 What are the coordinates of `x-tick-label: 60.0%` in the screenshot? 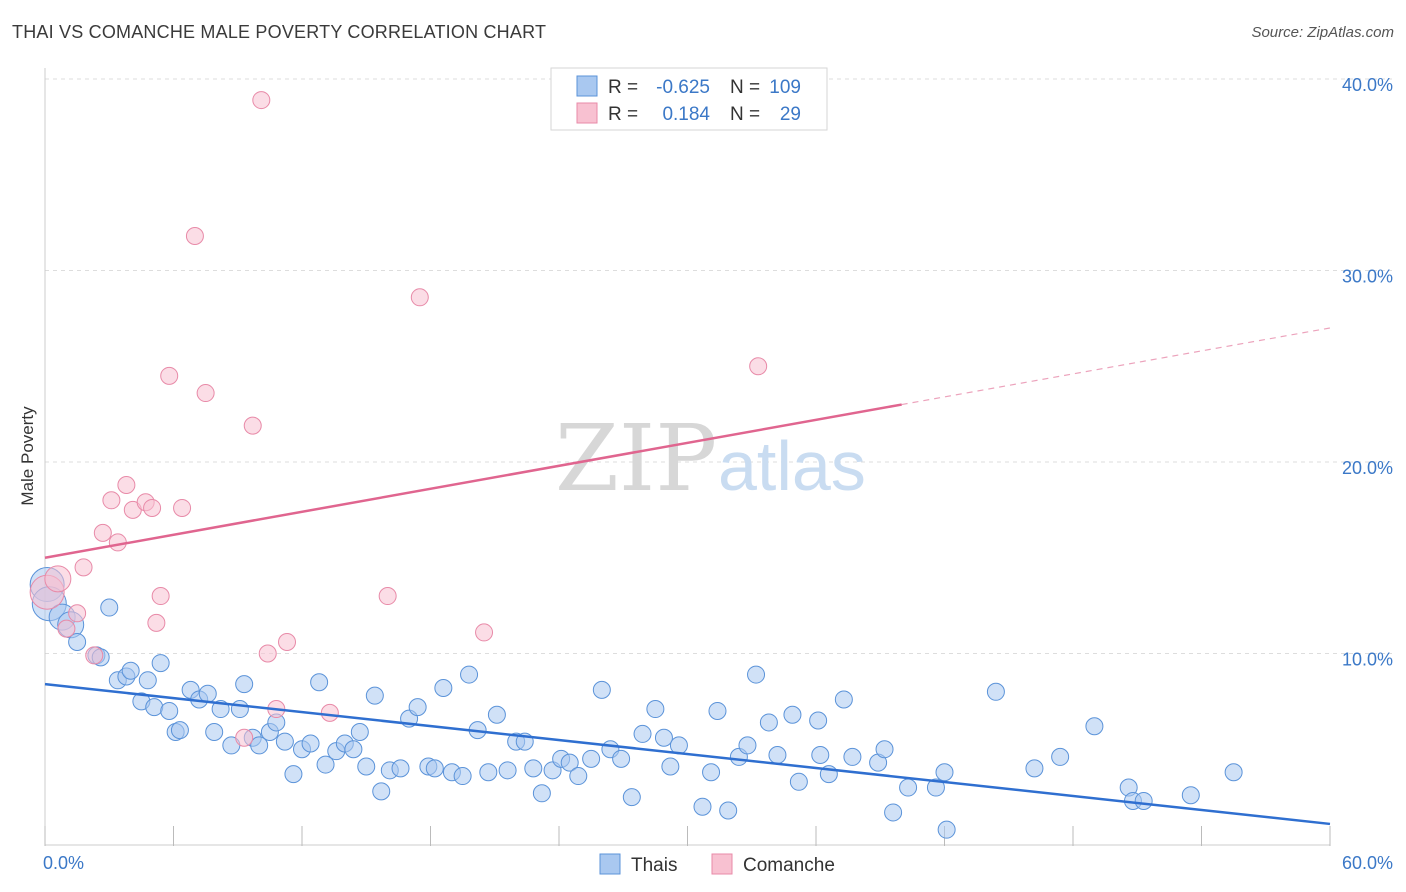 It's located at (1367, 863).